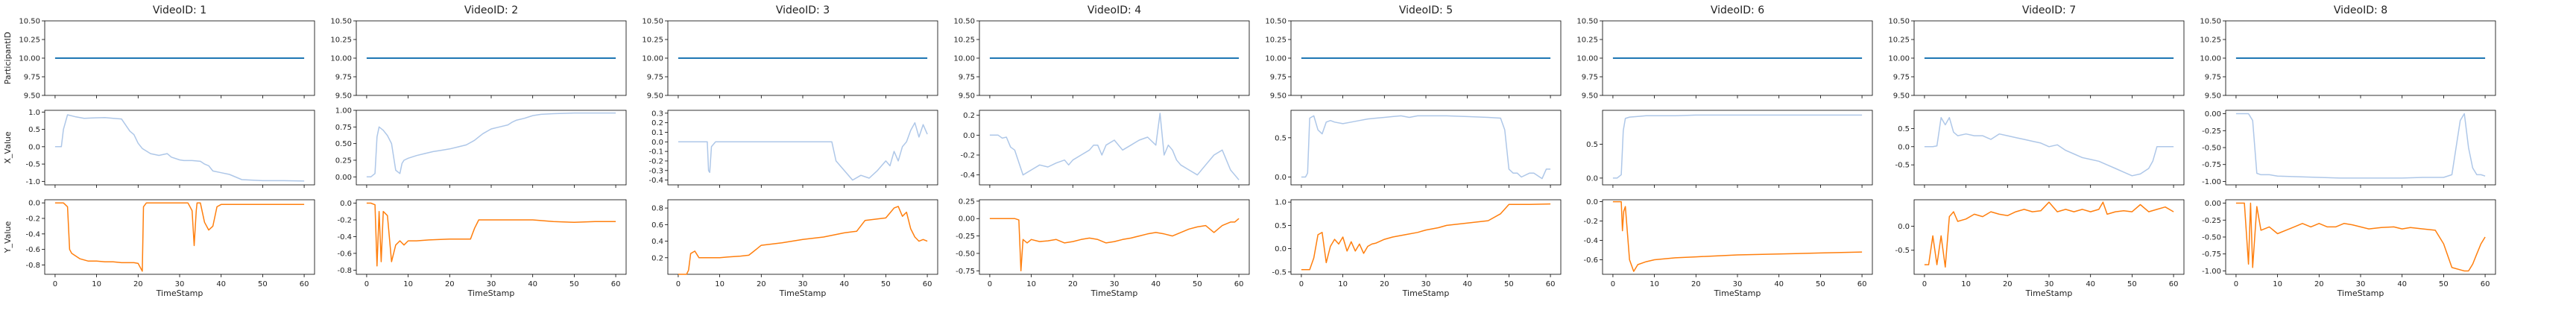 The width and height of the screenshot is (2576, 322). What do you see at coordinates (33, 266) in the screenshot?
I see `y-tick-label: -0.8` at bounding box center [33, 266].